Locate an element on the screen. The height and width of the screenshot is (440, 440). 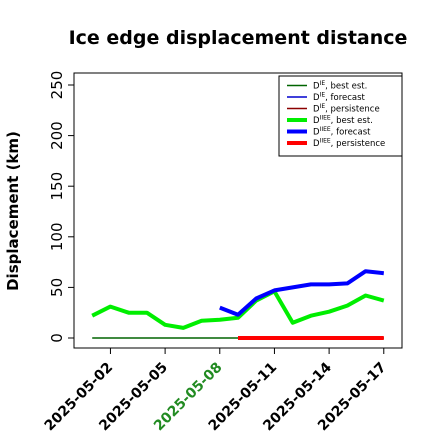
y-tick-label: 0 is located at coordinates (57, 338).